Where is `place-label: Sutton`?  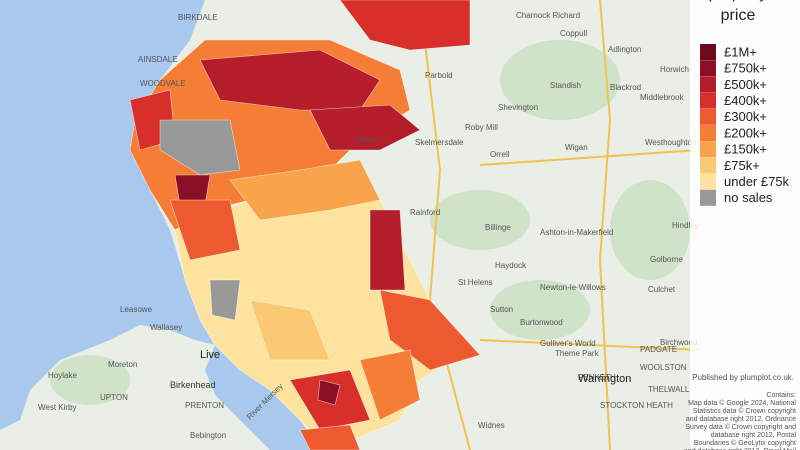 place-label: Sutton is located at coordinates (501, 309).